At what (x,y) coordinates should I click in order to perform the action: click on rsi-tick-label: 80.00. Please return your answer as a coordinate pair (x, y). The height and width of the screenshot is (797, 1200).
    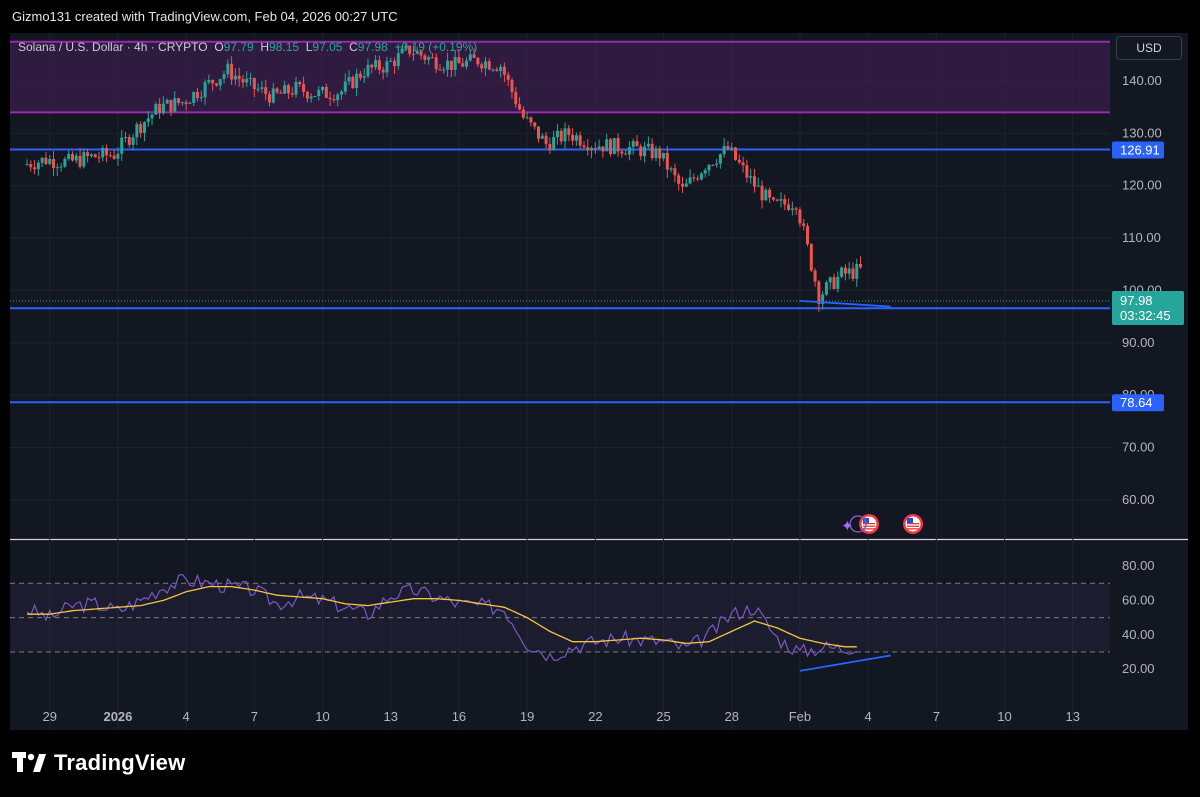
    Looking at the image, I should click on (1138, 565).